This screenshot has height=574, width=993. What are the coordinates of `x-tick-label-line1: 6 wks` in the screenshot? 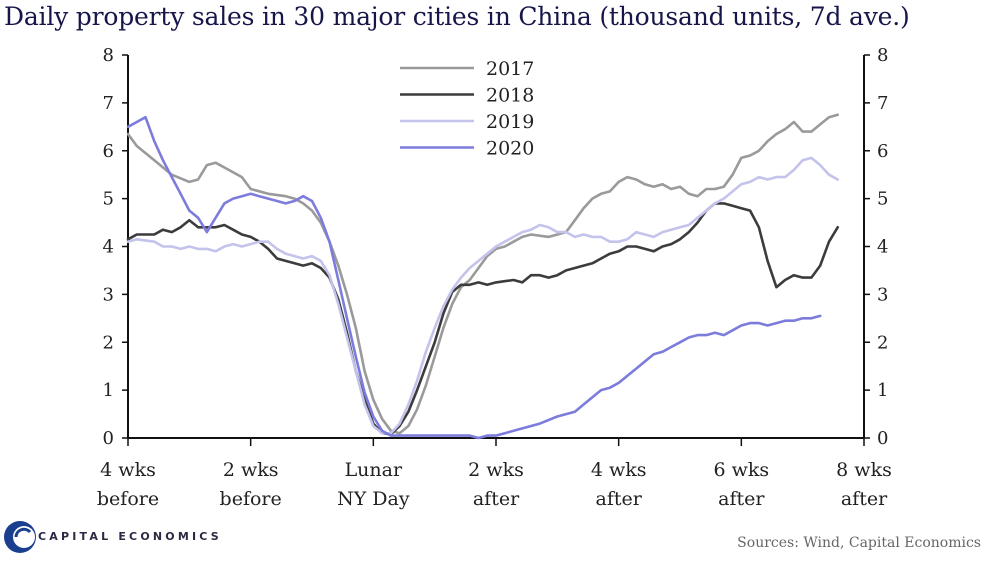 It's located at (742, 470).